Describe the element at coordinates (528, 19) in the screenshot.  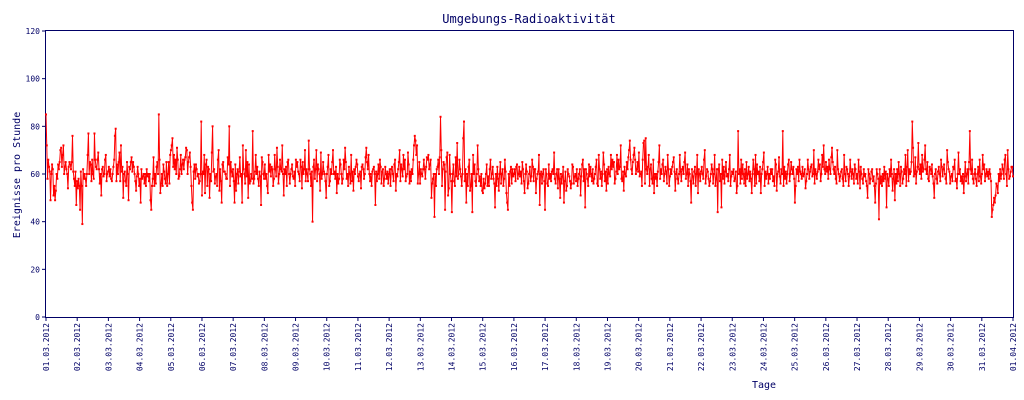
I see `chart-title: Umgebungs-Radioaktivität` at that location.